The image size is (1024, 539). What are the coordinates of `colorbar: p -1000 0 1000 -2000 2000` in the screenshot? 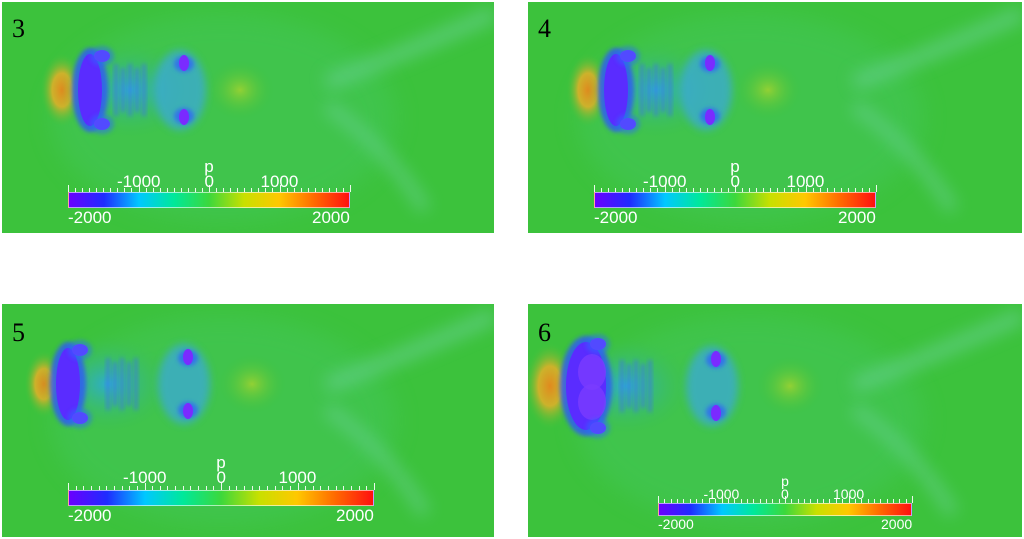 It's located at (735, 192).